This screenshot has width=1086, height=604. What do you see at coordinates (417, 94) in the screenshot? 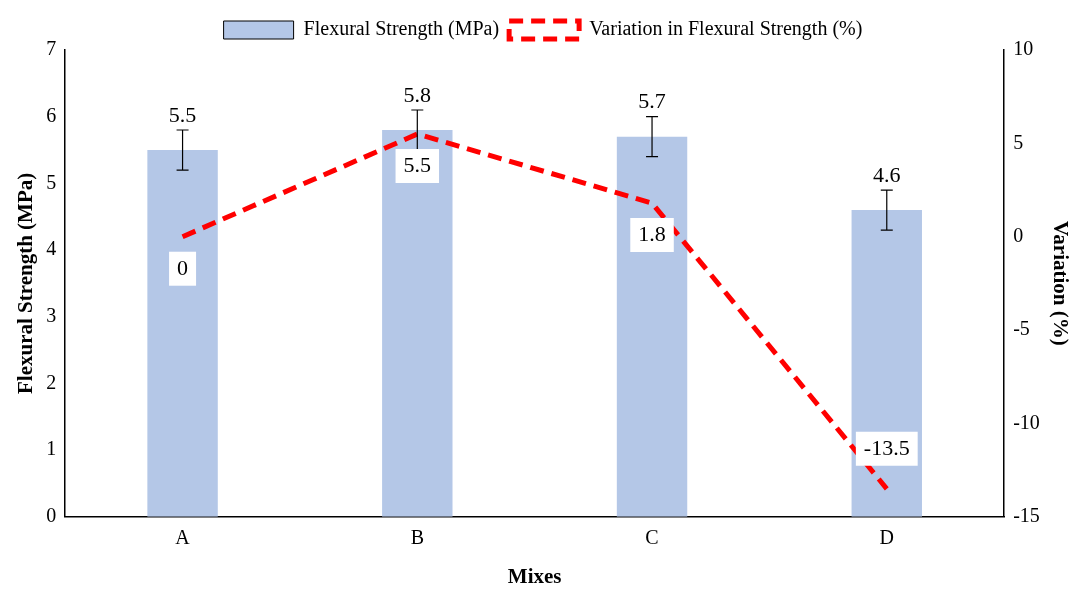
I see `data-label: 5.8` at bounding box center [417, 94].